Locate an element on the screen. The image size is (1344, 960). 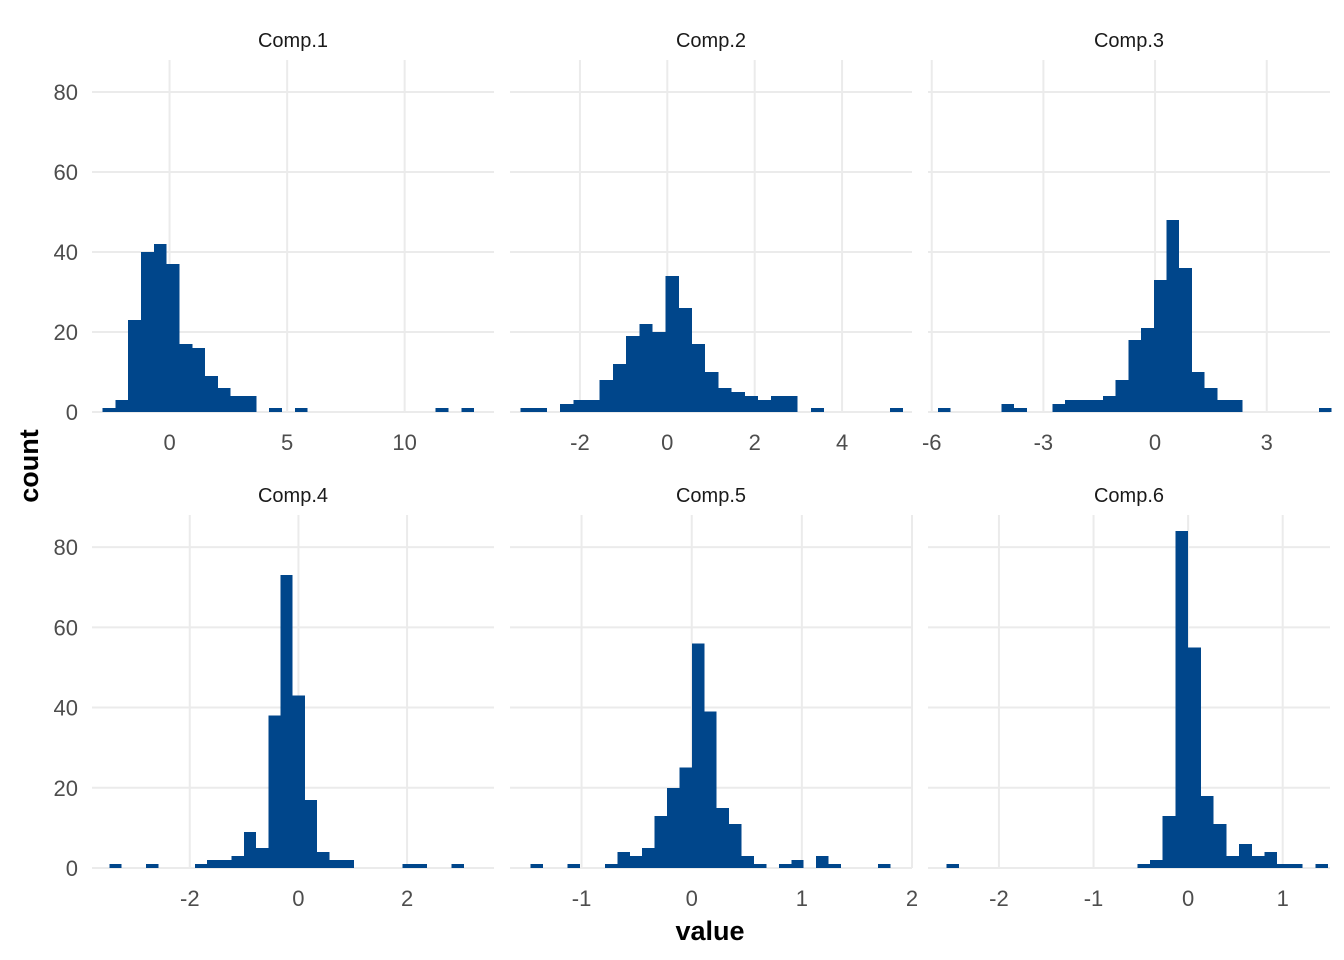
facet-title: Comp.3 is located at coordinates (1129, 41).